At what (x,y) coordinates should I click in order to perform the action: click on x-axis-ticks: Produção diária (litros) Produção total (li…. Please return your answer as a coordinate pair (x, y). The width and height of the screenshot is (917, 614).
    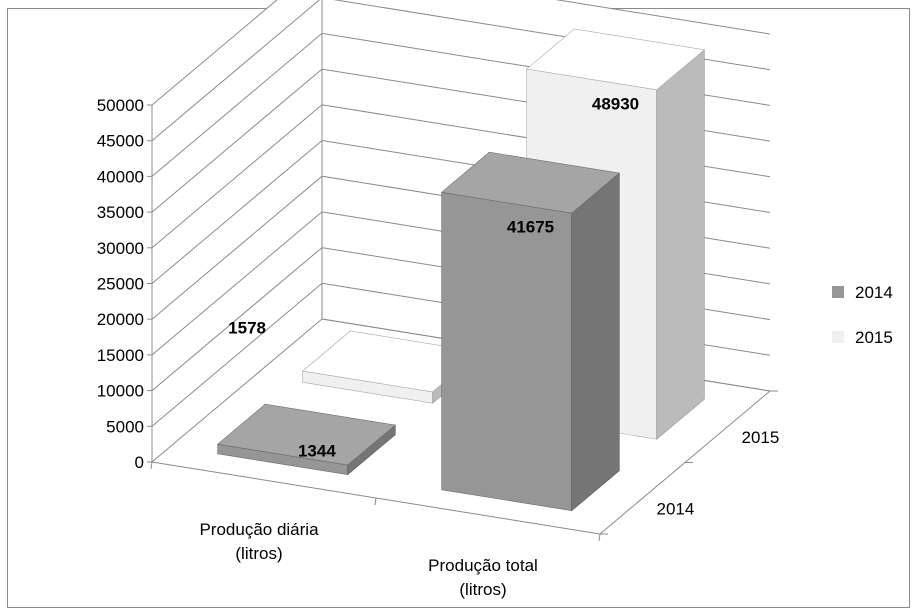
    Looking at the image, I should click on (375, 530).